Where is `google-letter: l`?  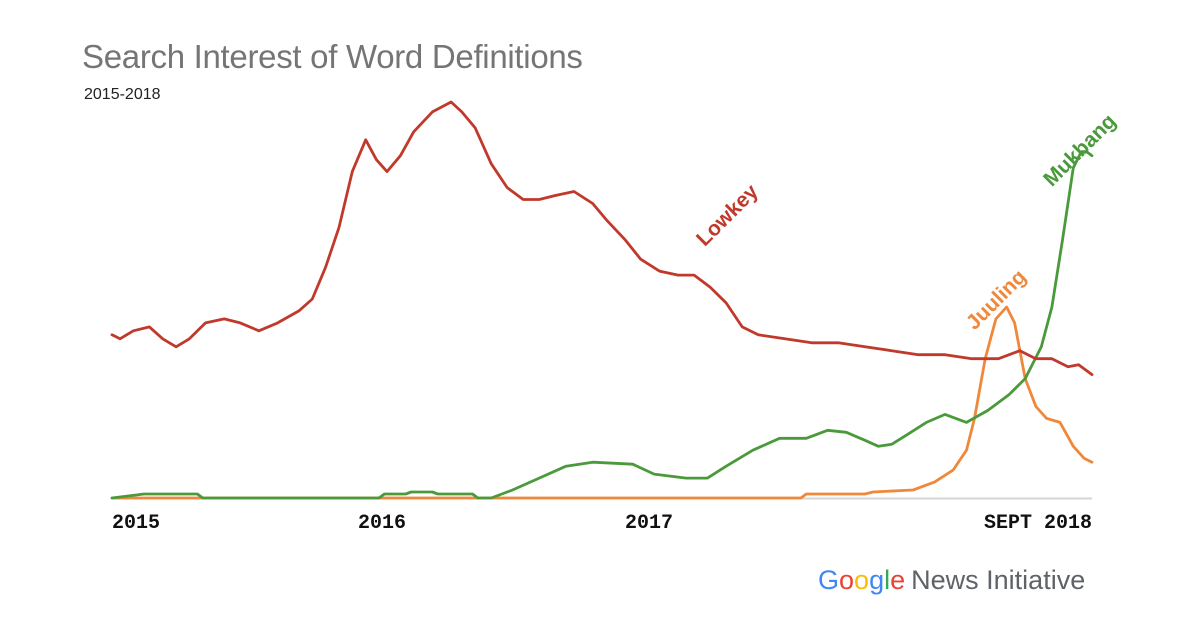 google-letter: l is located at coordinates (887, 580).